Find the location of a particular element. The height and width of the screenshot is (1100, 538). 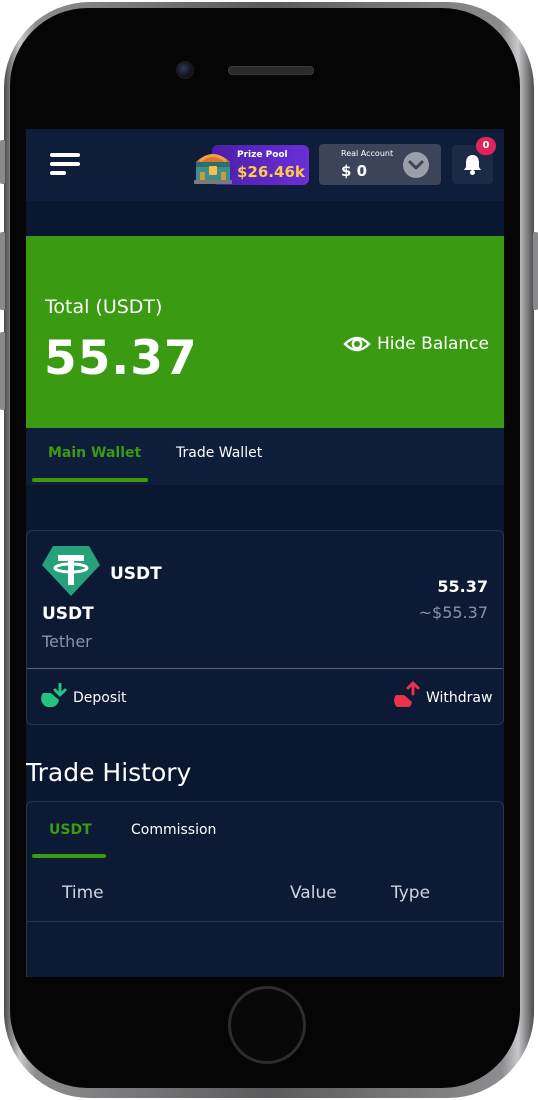

volume-up-button is located at coordinates (2, 271).